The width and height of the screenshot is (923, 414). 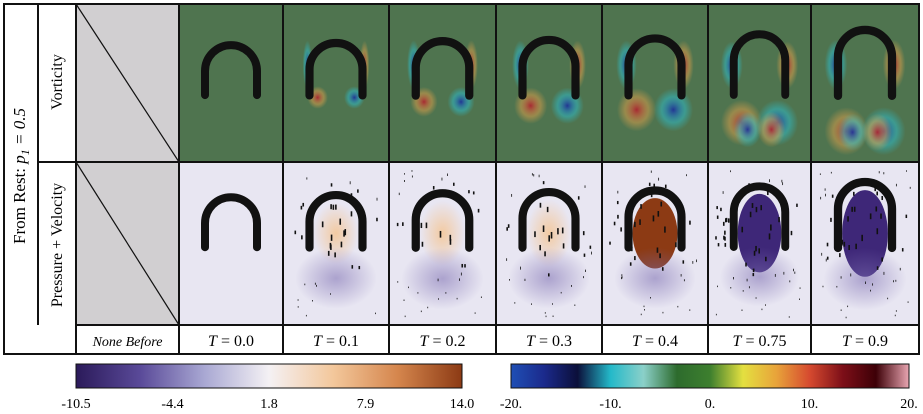 What do you see at coordinates (909, 404) in the screenshot?
I see `vorticity-tick-label: 20.` at bounding box center [909, 404].